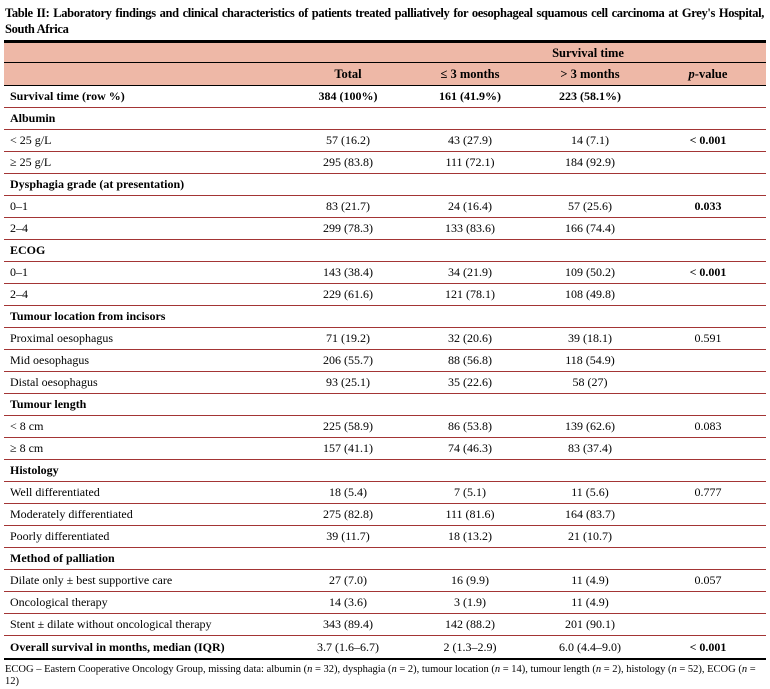  I want to click on survival-time-group-label: Survival time, so click(588, 53).